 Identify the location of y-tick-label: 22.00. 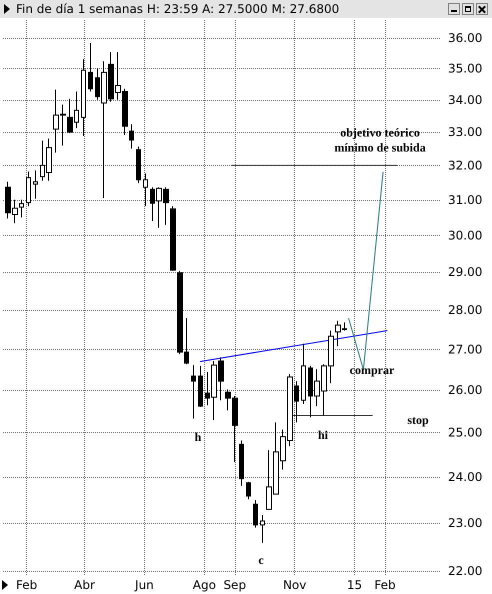
(465, 571).